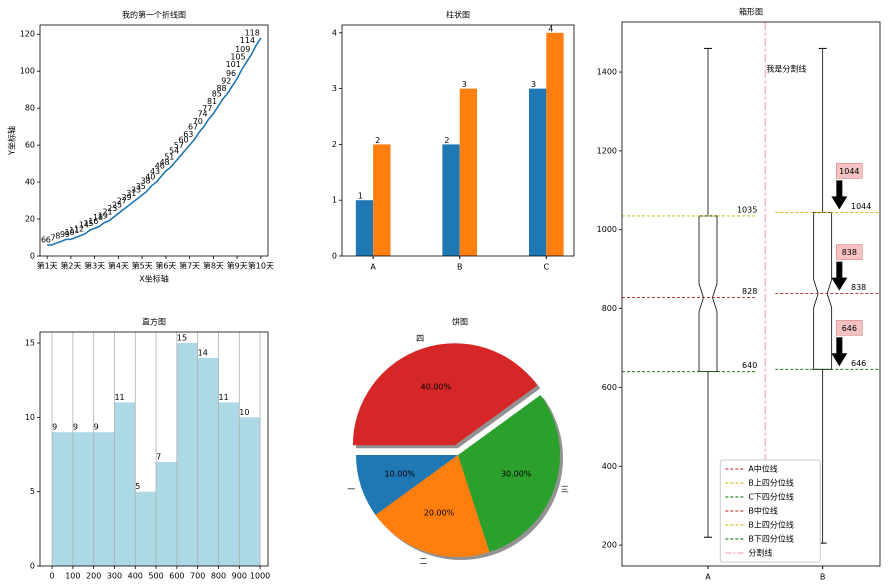 Image resolution: width=889 pixels, height=588 pixels. What do you see at coordinates (858, 287) in the screenshot?
I see `hline-label: 838` at bounding box center [858, 287].